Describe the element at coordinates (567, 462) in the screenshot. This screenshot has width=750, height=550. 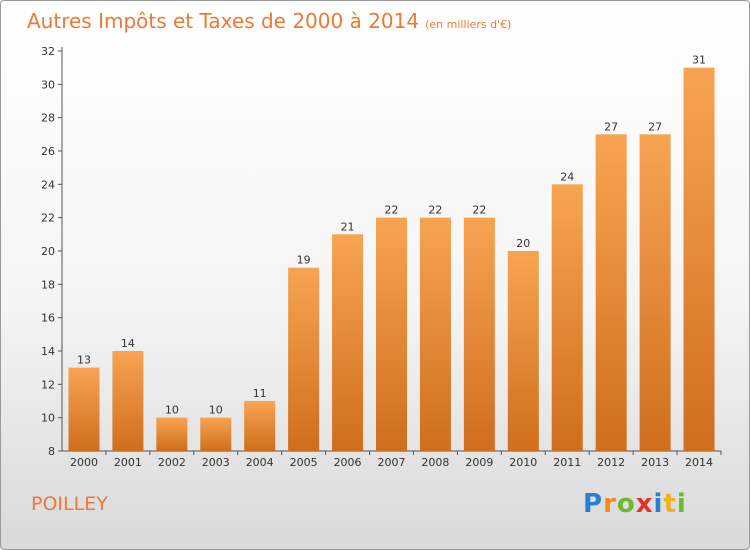
I see `x-tick-label: 2011` at that location.